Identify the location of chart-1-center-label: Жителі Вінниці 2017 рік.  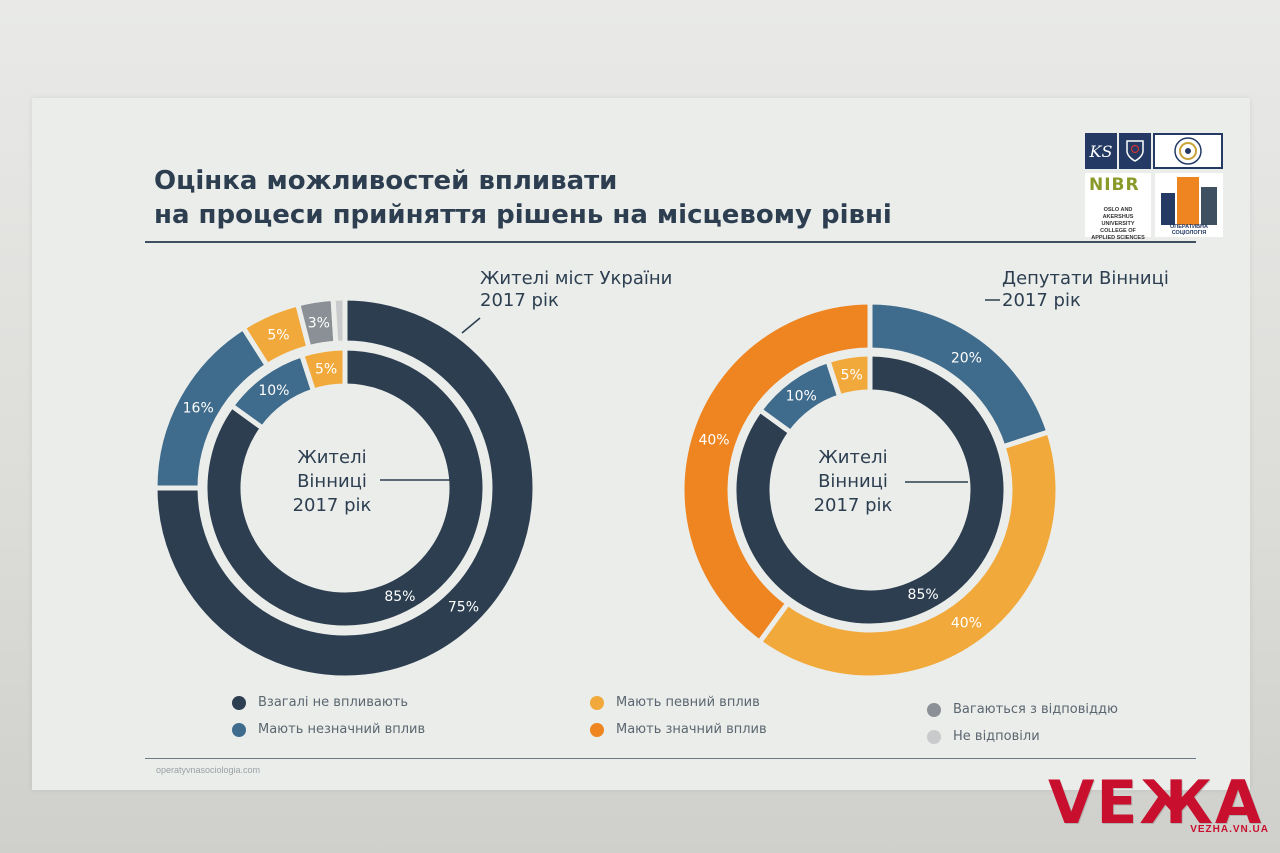
(332, 482).